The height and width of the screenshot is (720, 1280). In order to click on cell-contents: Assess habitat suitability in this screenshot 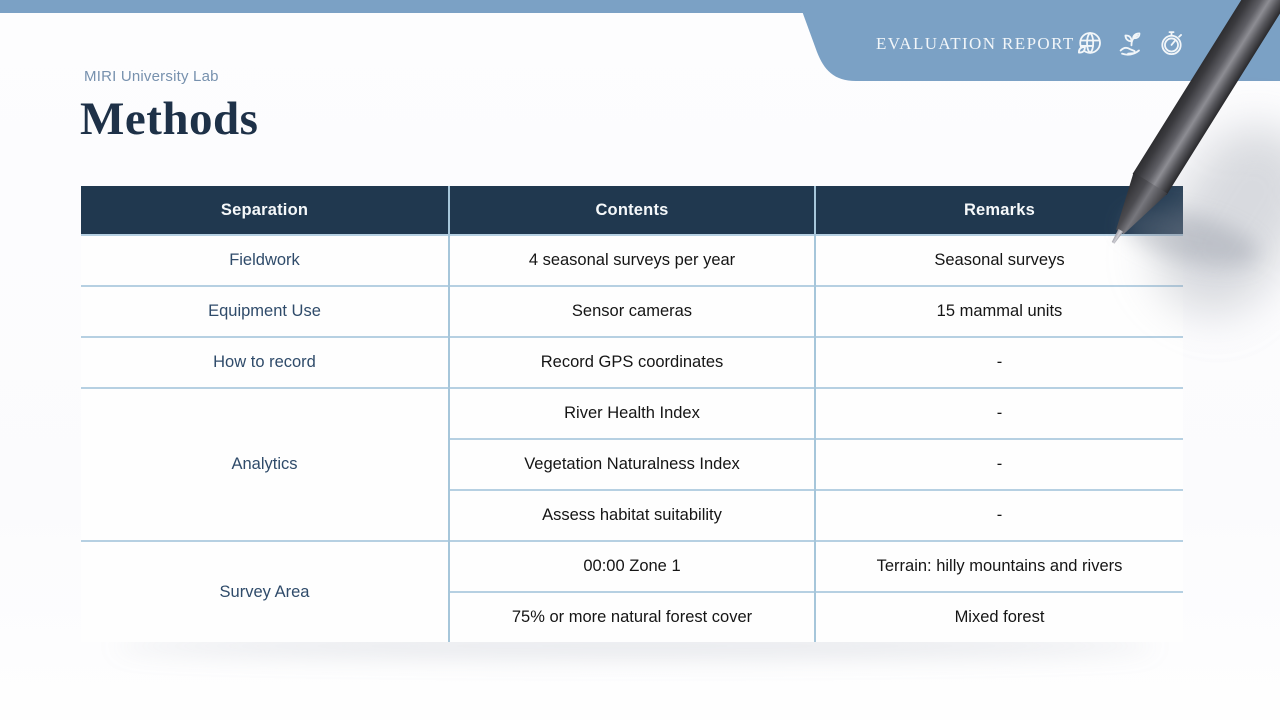, I will do `click(631, 515)`.